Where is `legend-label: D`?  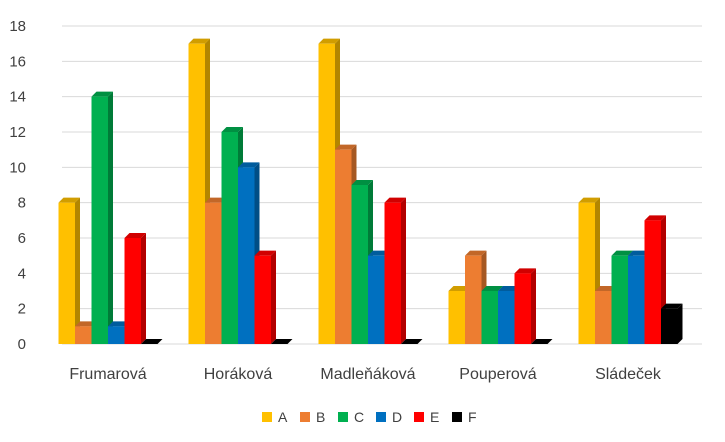 legend-label: D is located at coordinates (397, 417).